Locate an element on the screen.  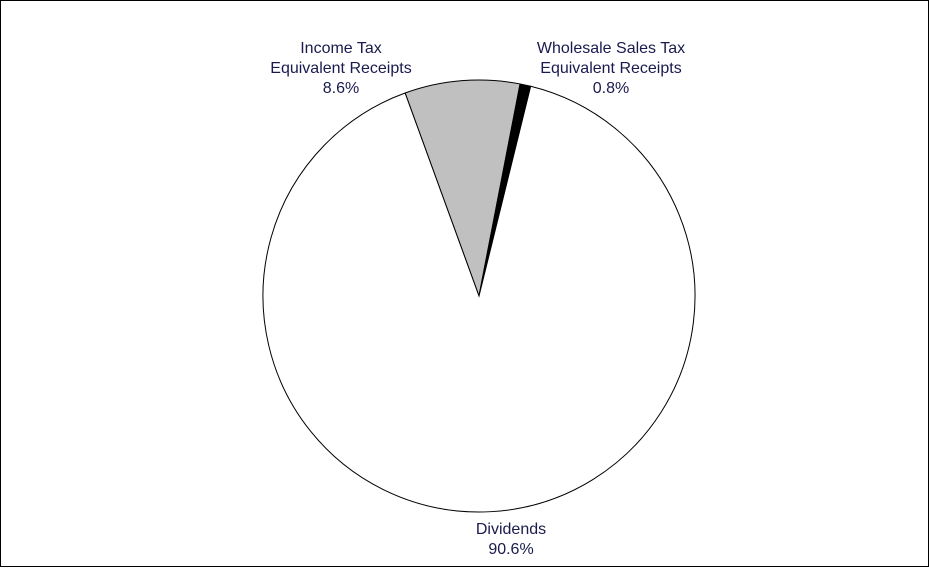
slice-name-line: Income Tax is located at coordinates (341, 48).